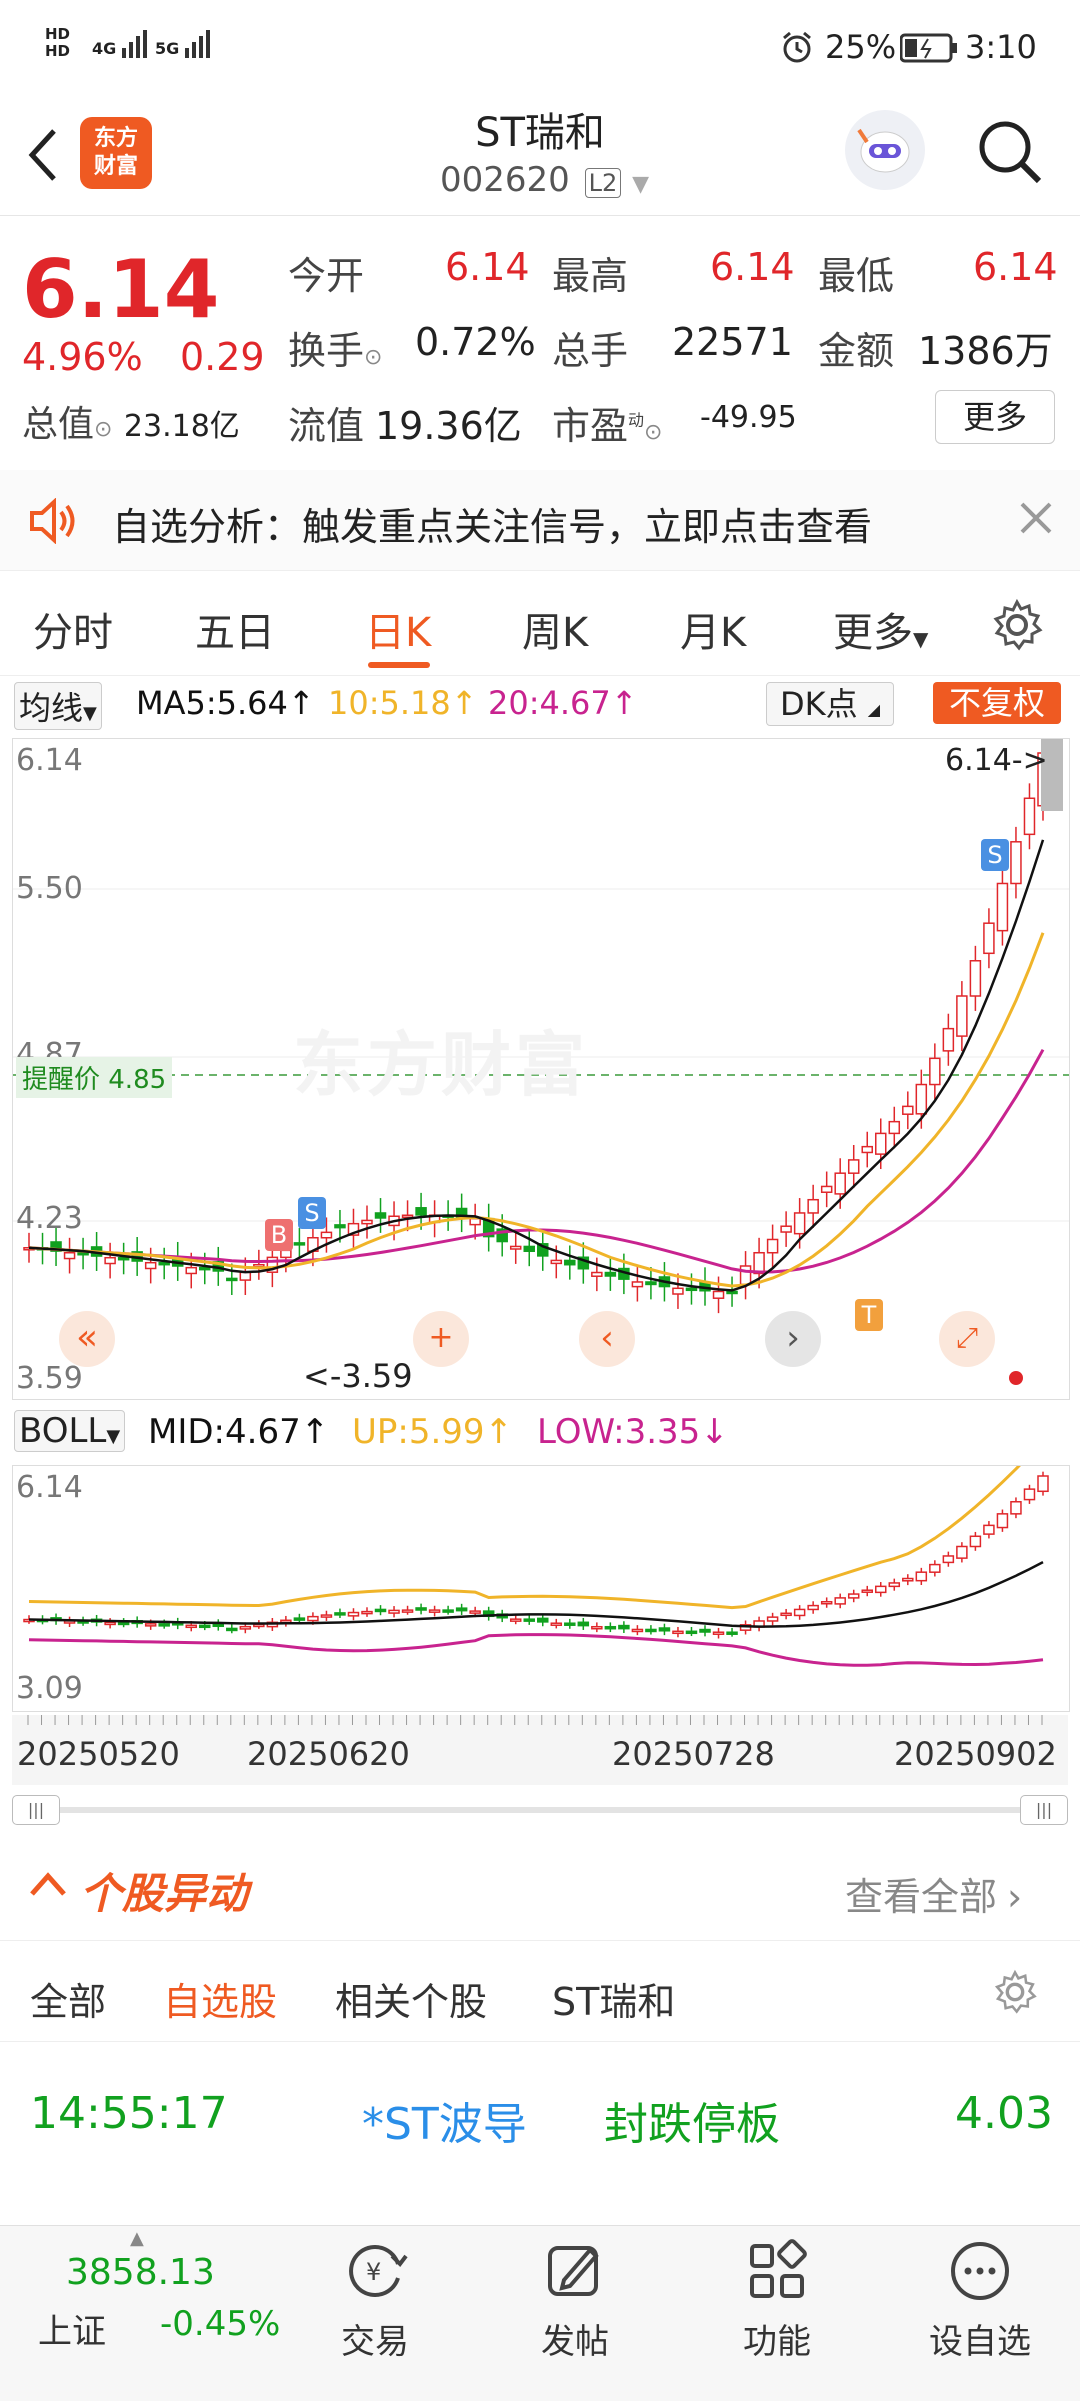 The image size is (1080, 2401). What do you see at coordinates (921, 639) in the screenshot?
I see `caret-down-icon: ▼` at bounding box center [921, 639].